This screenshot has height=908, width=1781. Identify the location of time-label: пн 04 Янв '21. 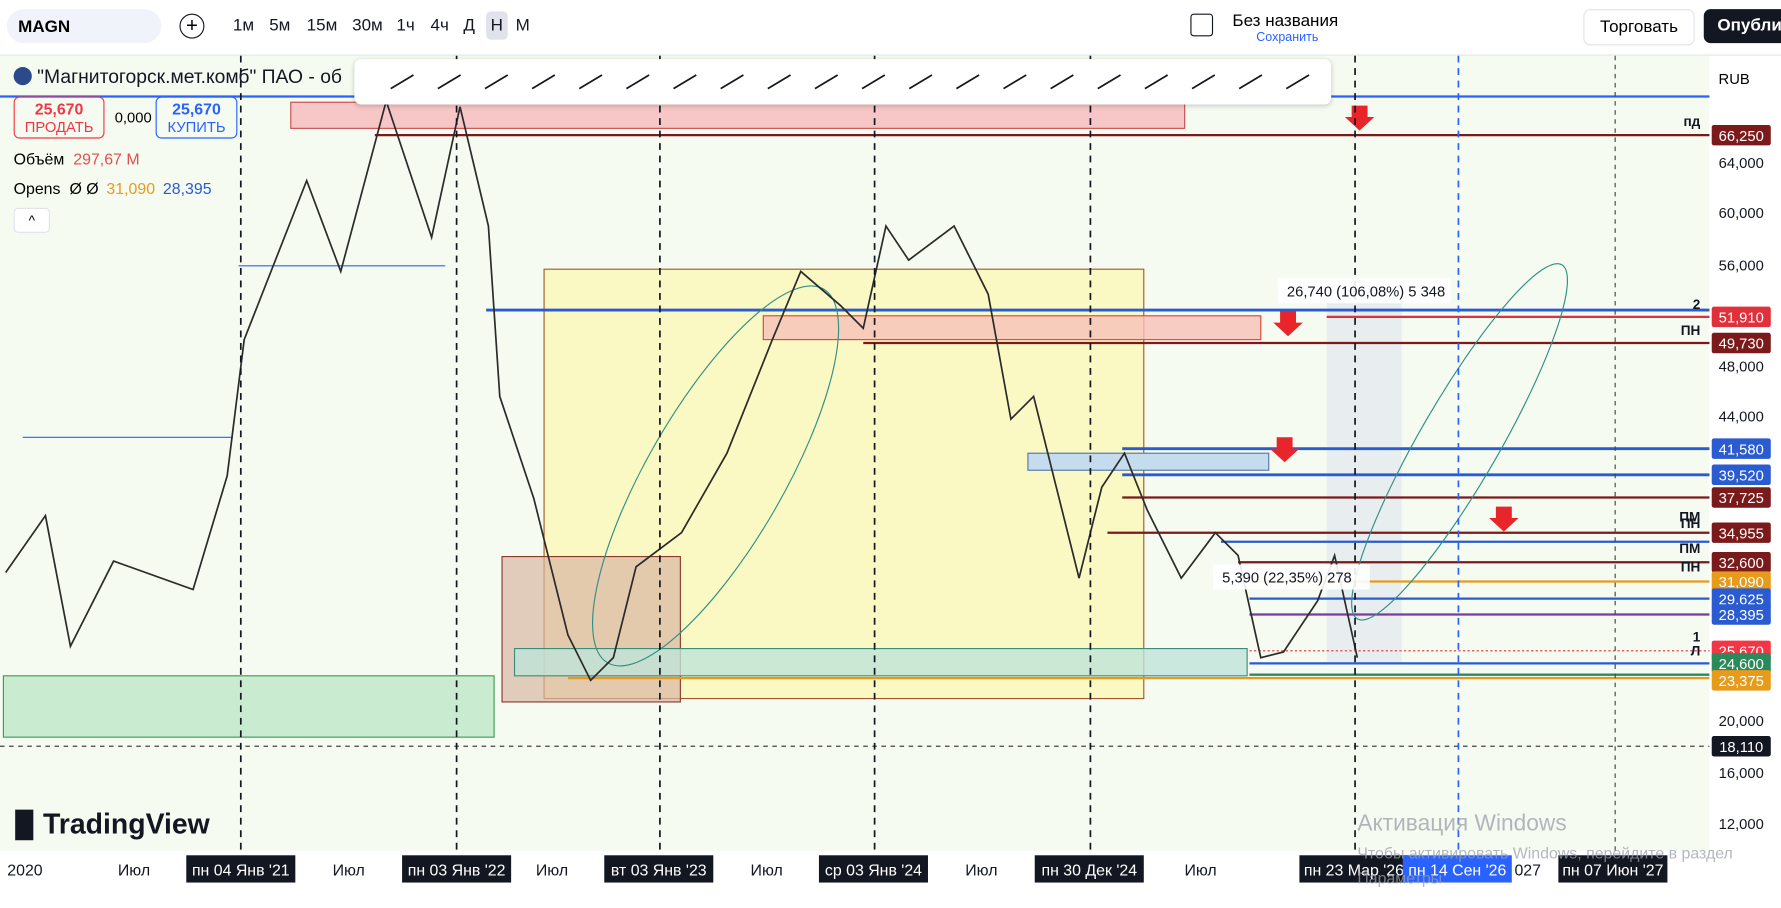
(241, 871).